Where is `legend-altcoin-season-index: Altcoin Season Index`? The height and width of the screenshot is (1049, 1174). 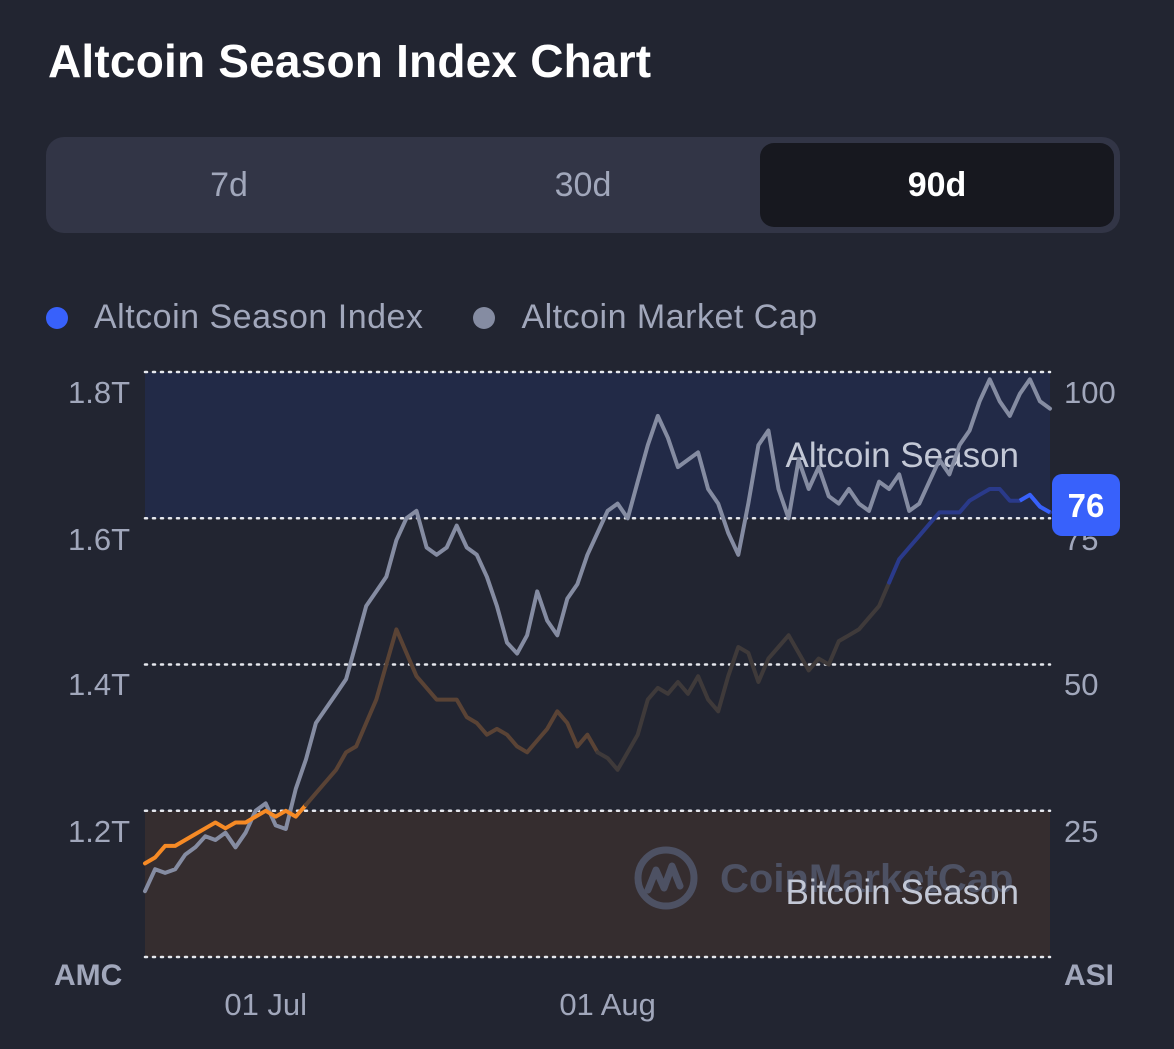
legend-altcoin-season-index: Altcoin Season Index is located at coordinates (234, 317).